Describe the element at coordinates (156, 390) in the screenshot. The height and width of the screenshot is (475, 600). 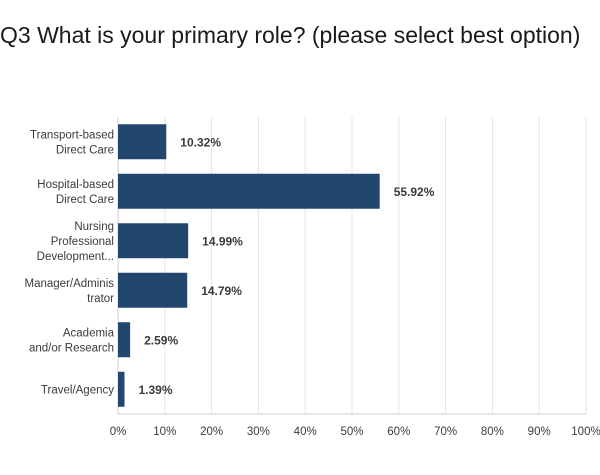
I see `data-label: 1.39%` at that location.